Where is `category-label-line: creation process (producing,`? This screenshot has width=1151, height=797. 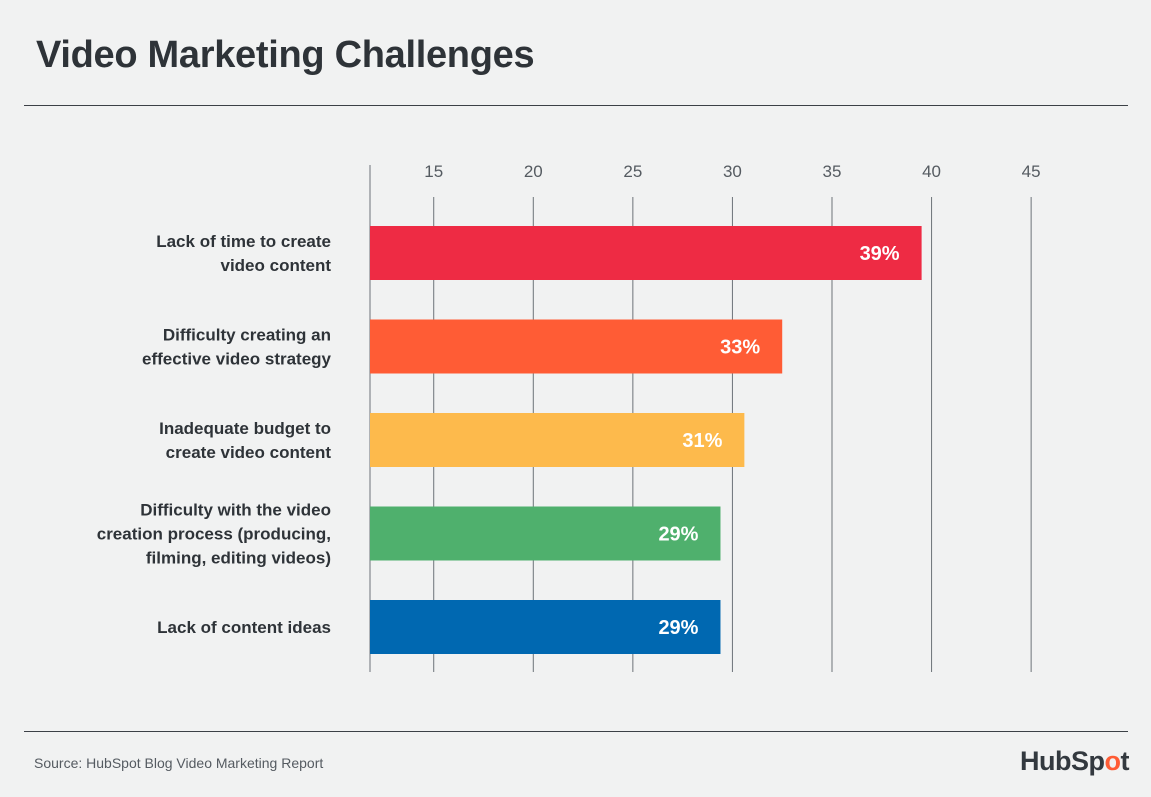 category-label-line: creation process (producing, is located at coordinates (214, 534).